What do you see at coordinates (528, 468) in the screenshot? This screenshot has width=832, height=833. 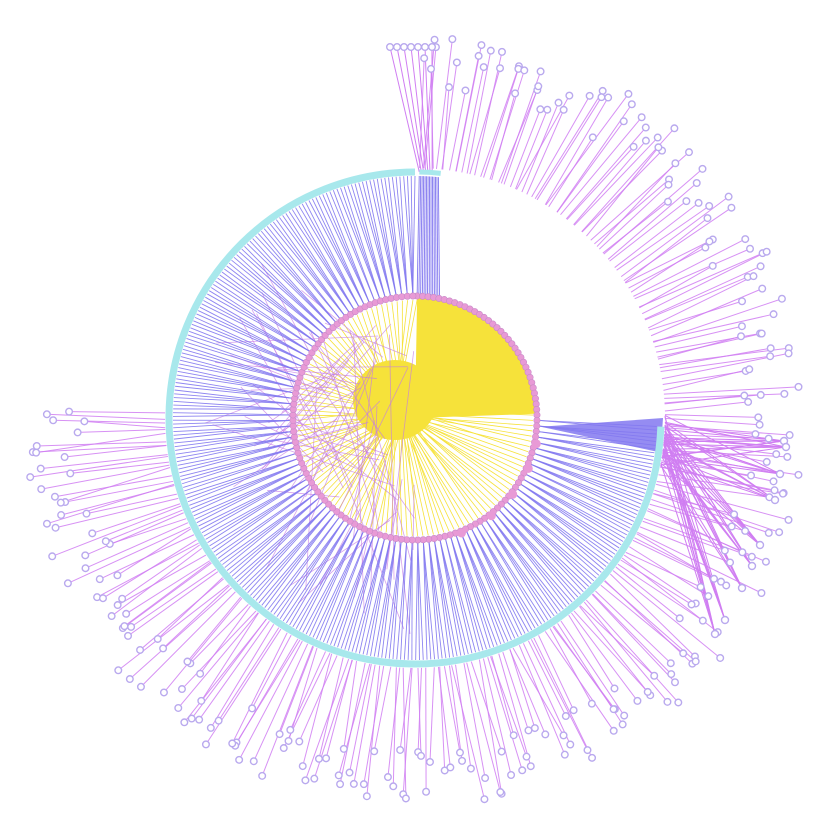 I see `inner-node` at bounding box center [528, 468].